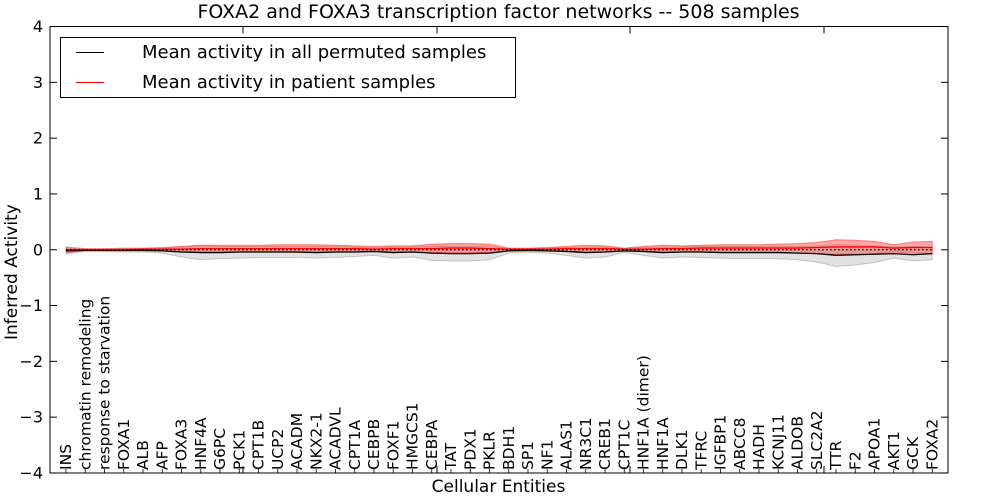 This screenshot has height=500, width=1000. What do you see at coordinates (38, 26) in the screenshot?
I see `y-tick-label: 4` at bounding box center [38, 26].